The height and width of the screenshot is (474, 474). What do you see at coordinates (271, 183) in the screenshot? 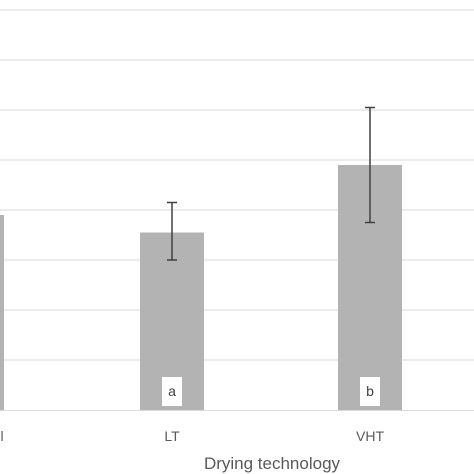
I see `error-bars-layer` at bounding box center [271, 183].